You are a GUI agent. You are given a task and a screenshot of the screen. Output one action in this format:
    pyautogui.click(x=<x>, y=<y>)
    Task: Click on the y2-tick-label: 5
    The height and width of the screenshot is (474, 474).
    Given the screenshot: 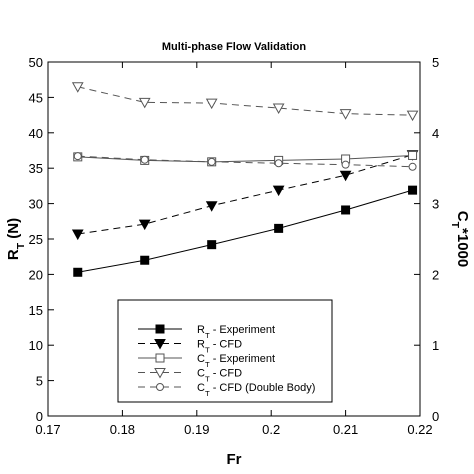 What is the action you would take?
    pyautogui.click(x=435, y=62)
    